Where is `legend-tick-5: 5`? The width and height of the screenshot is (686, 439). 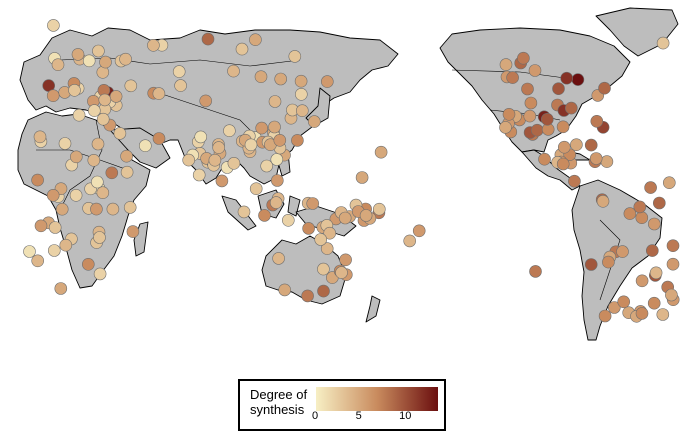 legend-tick-5: 5 is located at coordinates (358, 416).